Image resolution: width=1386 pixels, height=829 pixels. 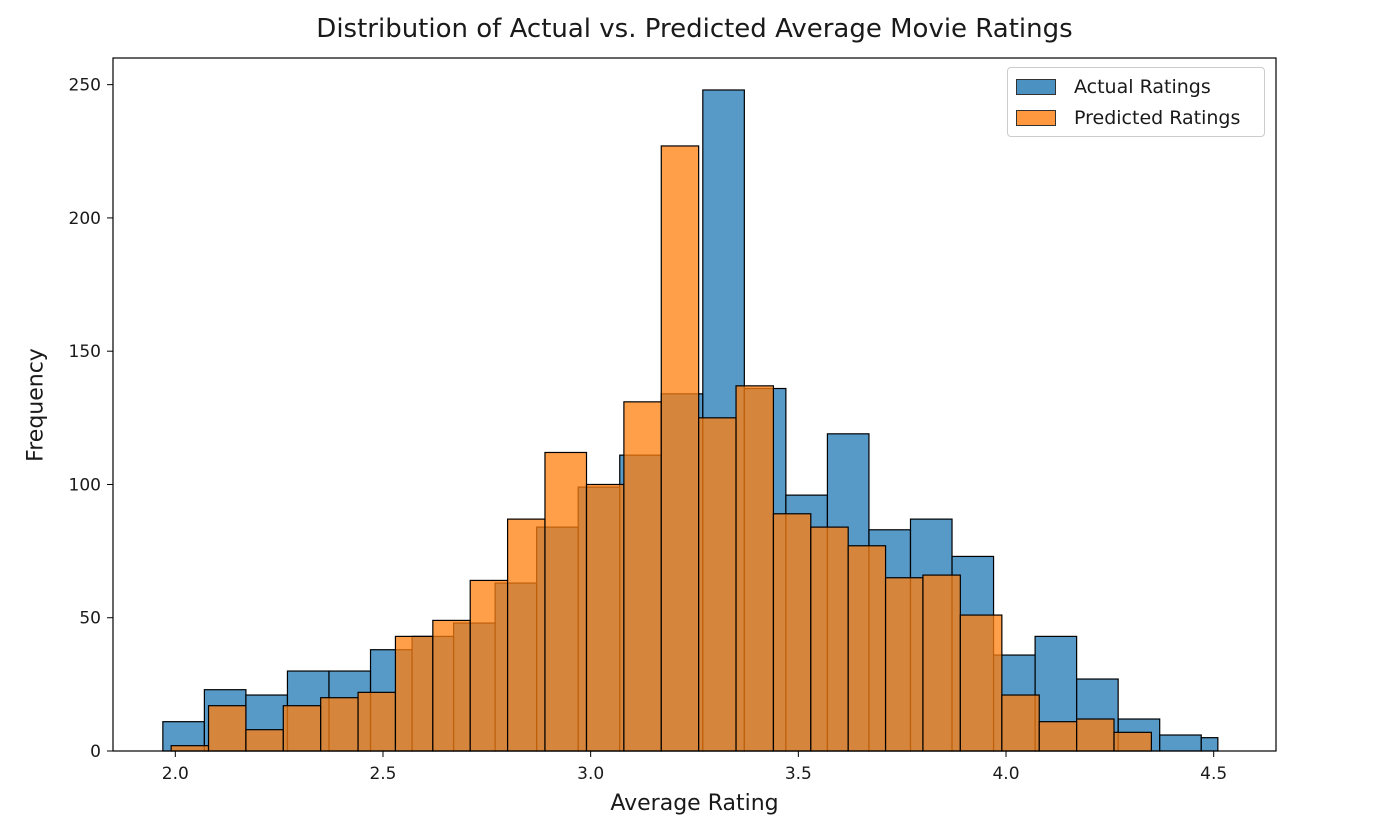 I want to click on y-tick-label: 150, so click(x=85, y=352).